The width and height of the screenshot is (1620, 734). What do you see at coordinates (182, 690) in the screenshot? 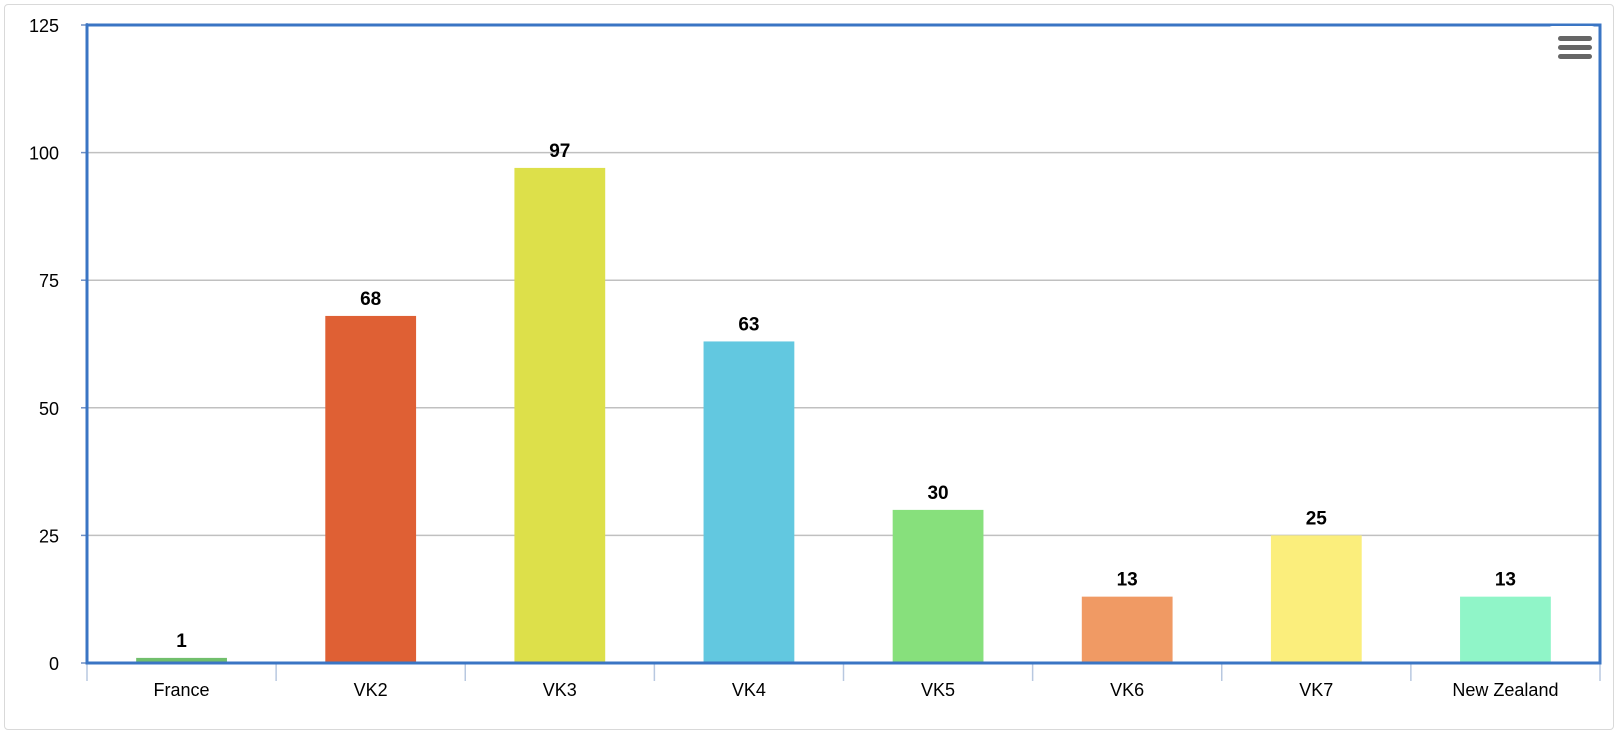
I see `x-tick-label: France` at bounding box center [182, 690].